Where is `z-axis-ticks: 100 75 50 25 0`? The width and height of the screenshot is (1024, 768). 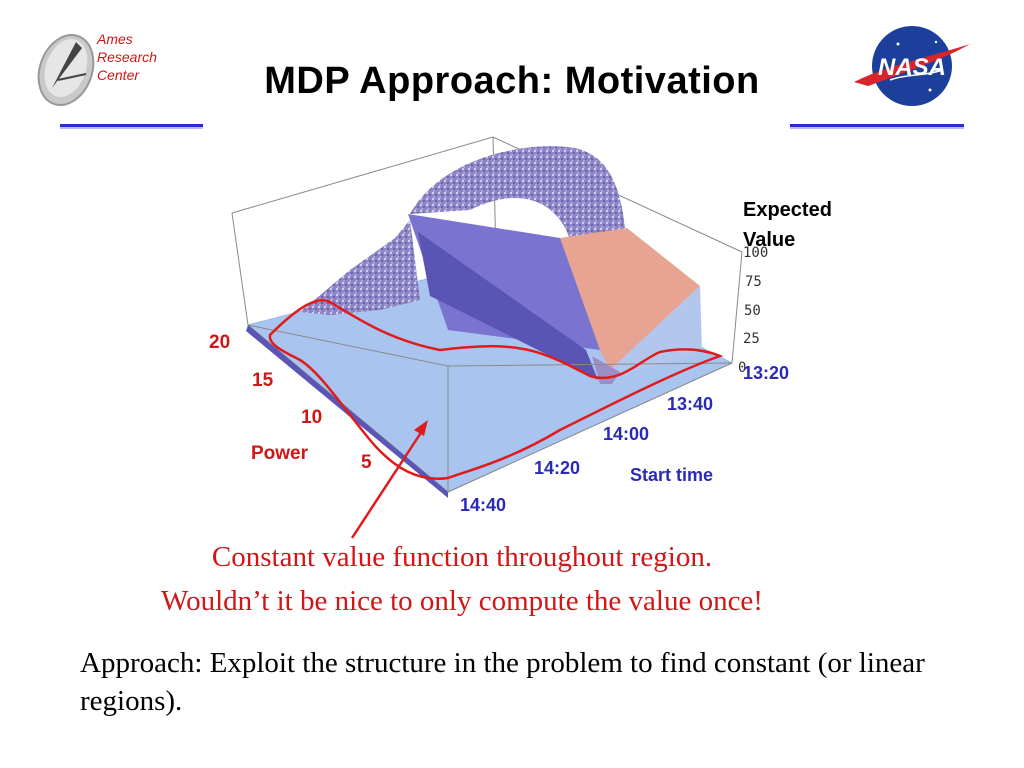 z-axis-ticks: 100 75 50 25 0 is located at coordinates (753, 310).